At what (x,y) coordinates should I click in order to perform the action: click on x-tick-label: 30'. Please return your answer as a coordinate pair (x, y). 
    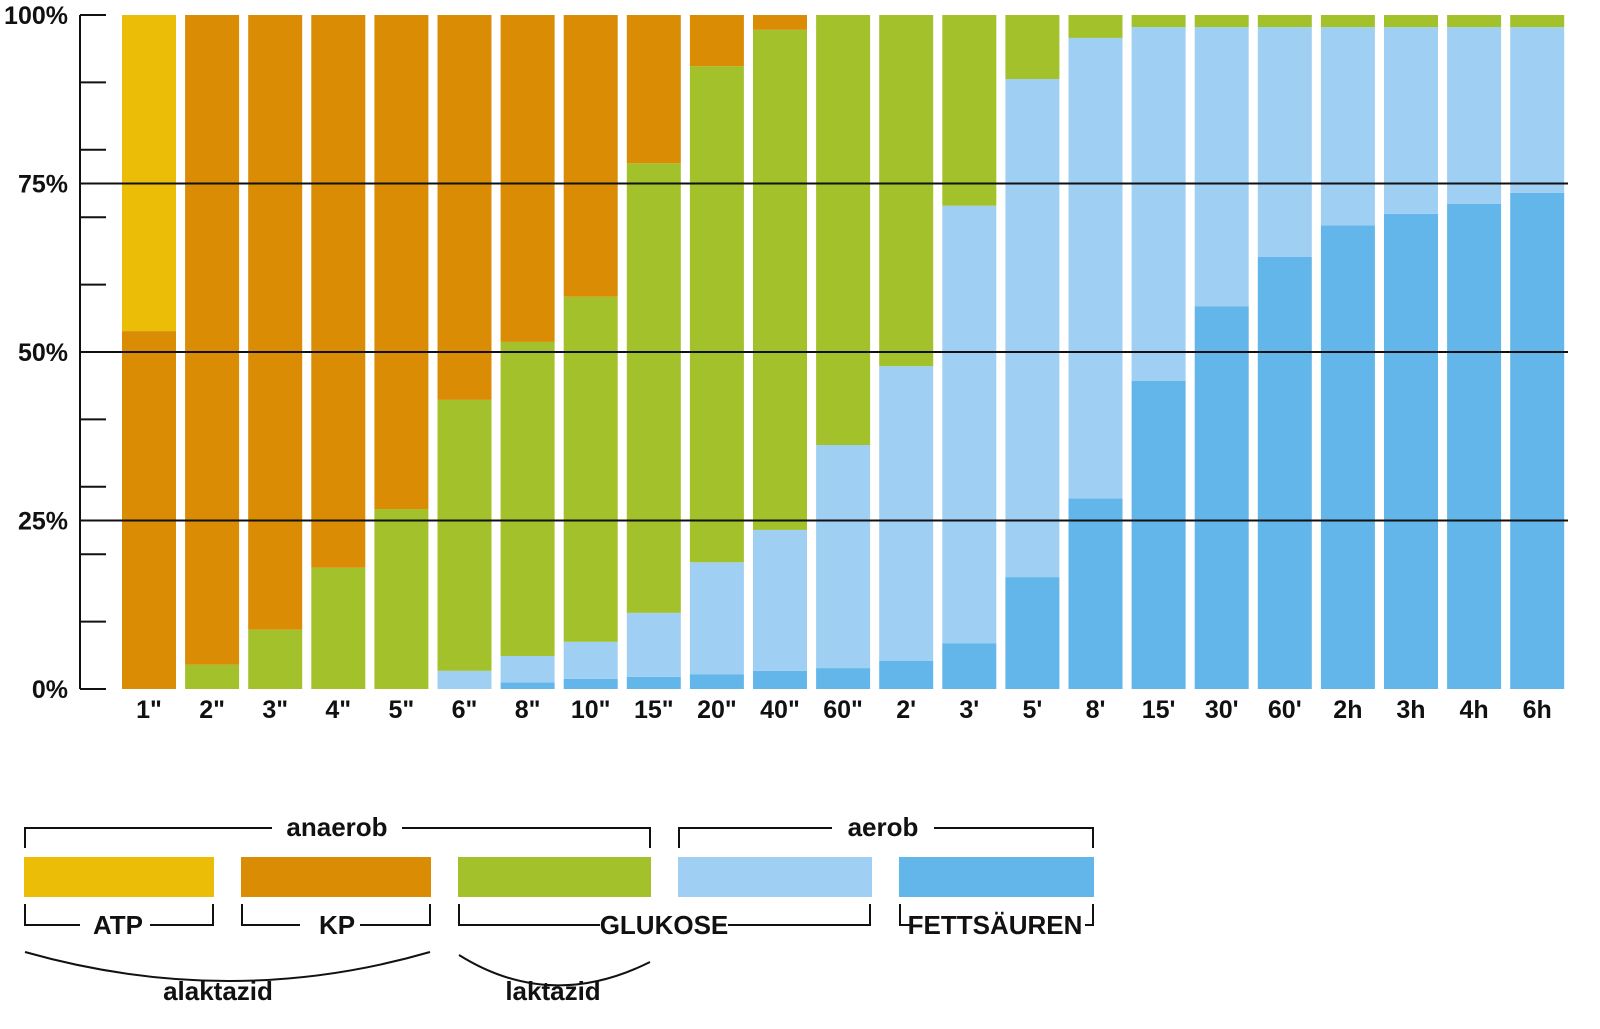
    Looking at the image, I should click on (1222, 710).